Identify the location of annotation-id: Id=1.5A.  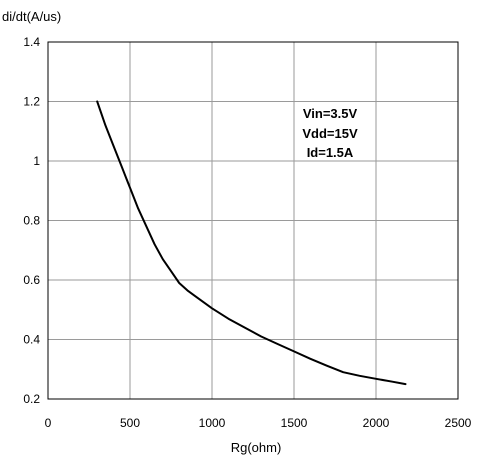
(330, 152).